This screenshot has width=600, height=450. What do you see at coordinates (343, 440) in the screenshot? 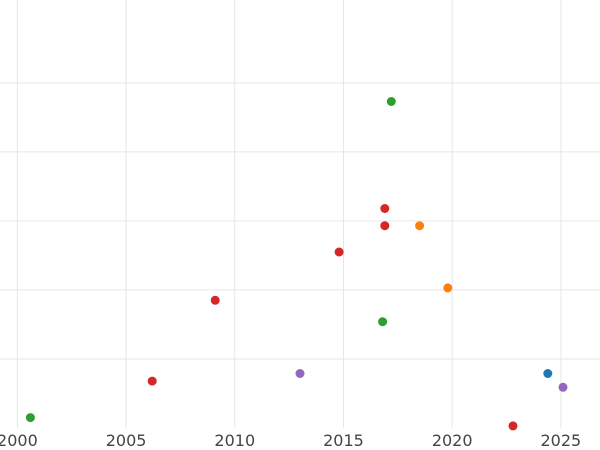
I see `x-tick-label: 2015` at bounding box center [343, 440].